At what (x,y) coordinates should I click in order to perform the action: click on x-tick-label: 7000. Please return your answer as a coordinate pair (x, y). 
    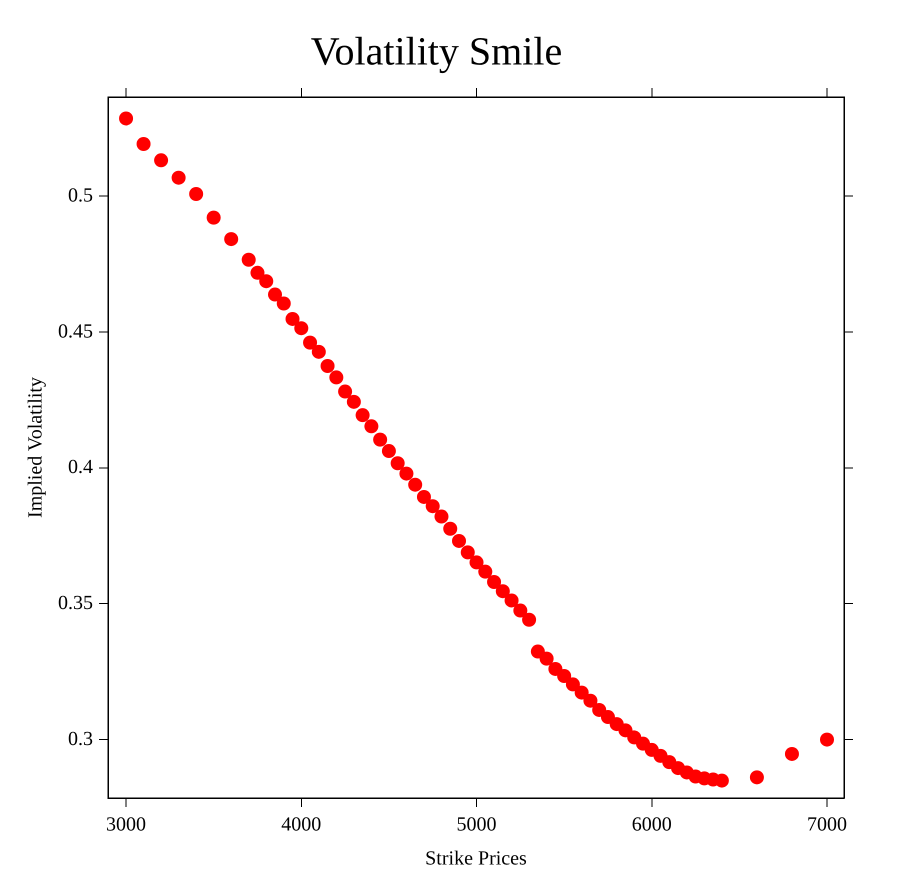
    Looking at the image, I should click on (827, 824).